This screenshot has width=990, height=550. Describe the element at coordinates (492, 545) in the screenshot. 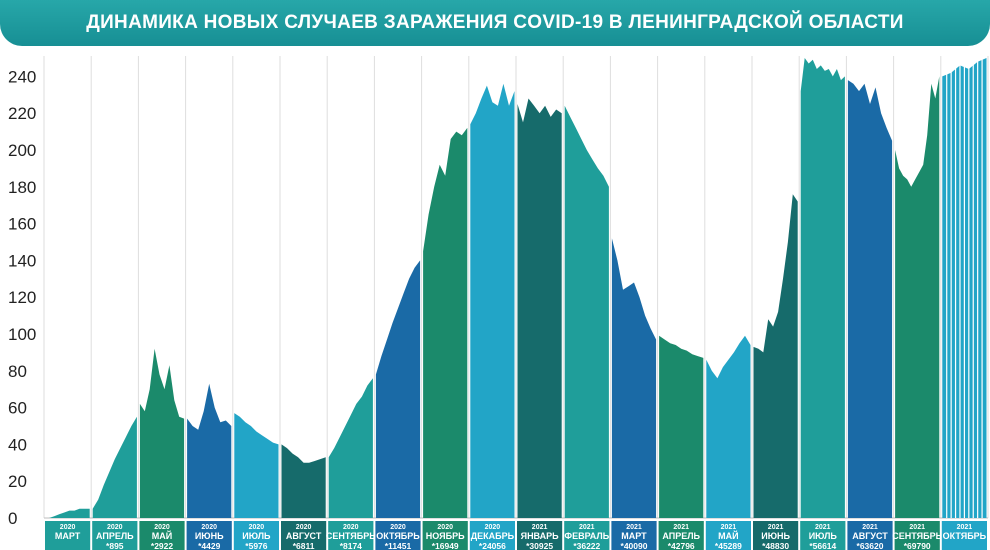

I see `month-total-label: *24056` at that location.